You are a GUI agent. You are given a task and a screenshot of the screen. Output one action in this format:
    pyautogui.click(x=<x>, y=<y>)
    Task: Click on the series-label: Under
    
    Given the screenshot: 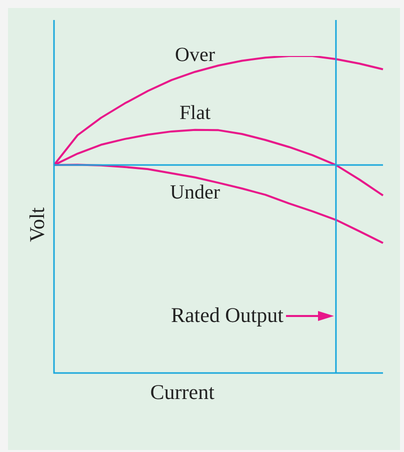 What is the action you would take?
    pyautogui.click(x=195, y=193)
    